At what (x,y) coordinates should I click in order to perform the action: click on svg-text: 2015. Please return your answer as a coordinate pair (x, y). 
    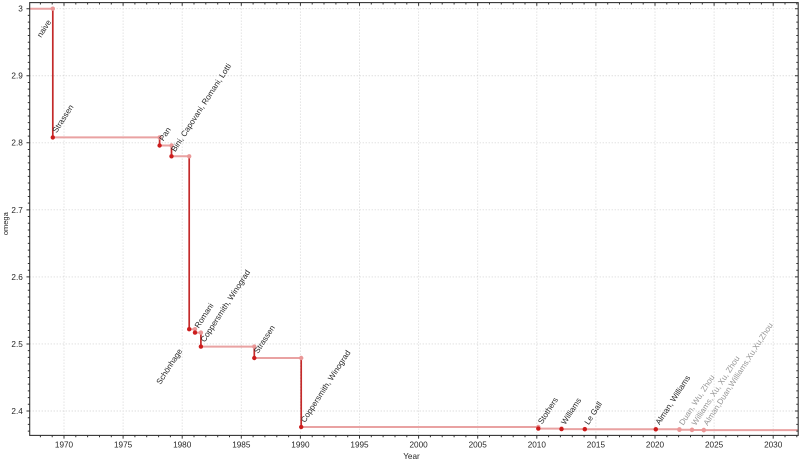
    Looking at the image, I should click on (596, 445).